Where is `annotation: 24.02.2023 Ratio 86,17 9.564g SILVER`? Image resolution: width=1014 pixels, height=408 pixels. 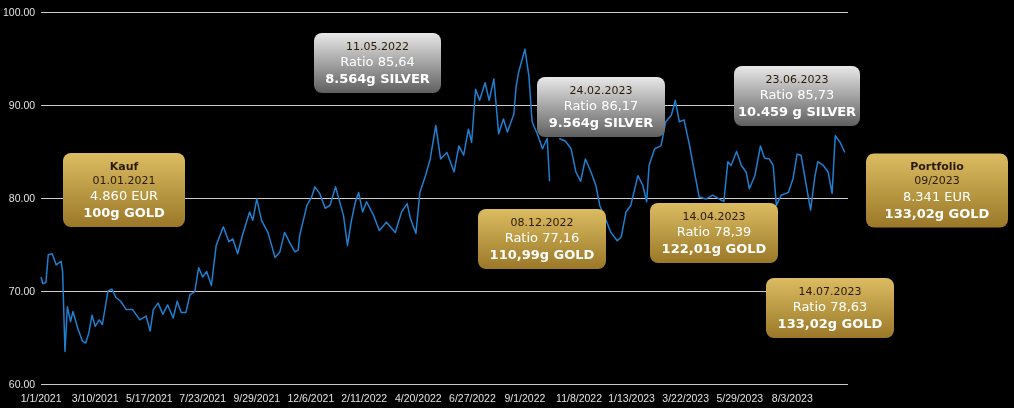
annotation: 24.02.2023 Ratio 86,17 9.564g SILVER is located at coordinates (601, 106).